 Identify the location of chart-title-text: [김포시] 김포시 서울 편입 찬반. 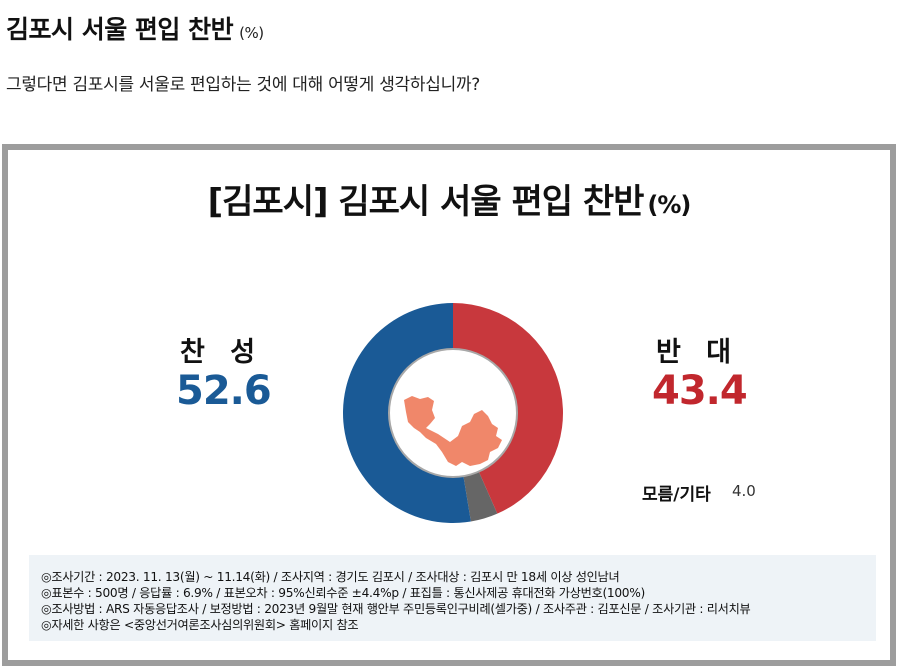
(426, 202).